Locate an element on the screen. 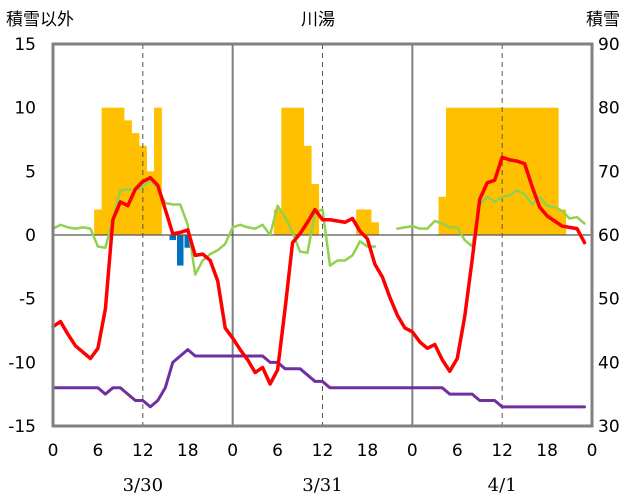  snow-depth-series is located at coordinates (319, 378).